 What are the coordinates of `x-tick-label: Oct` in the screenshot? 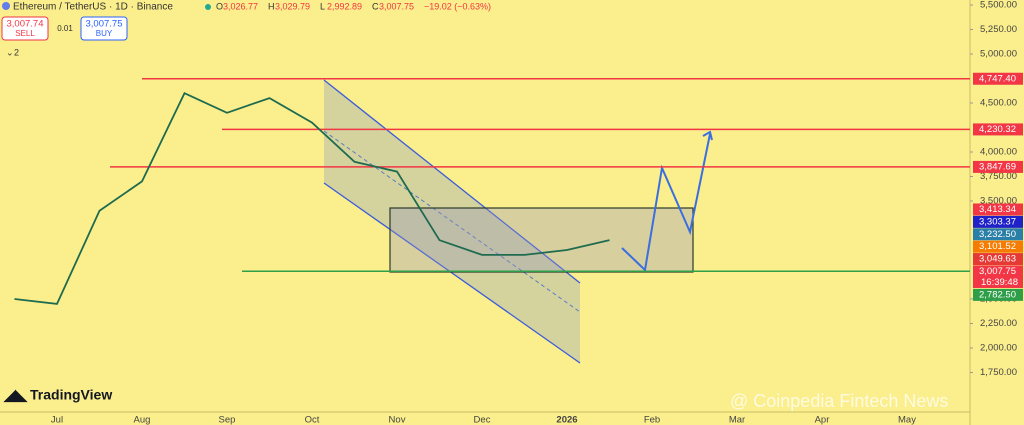 It's located at (312, 420).